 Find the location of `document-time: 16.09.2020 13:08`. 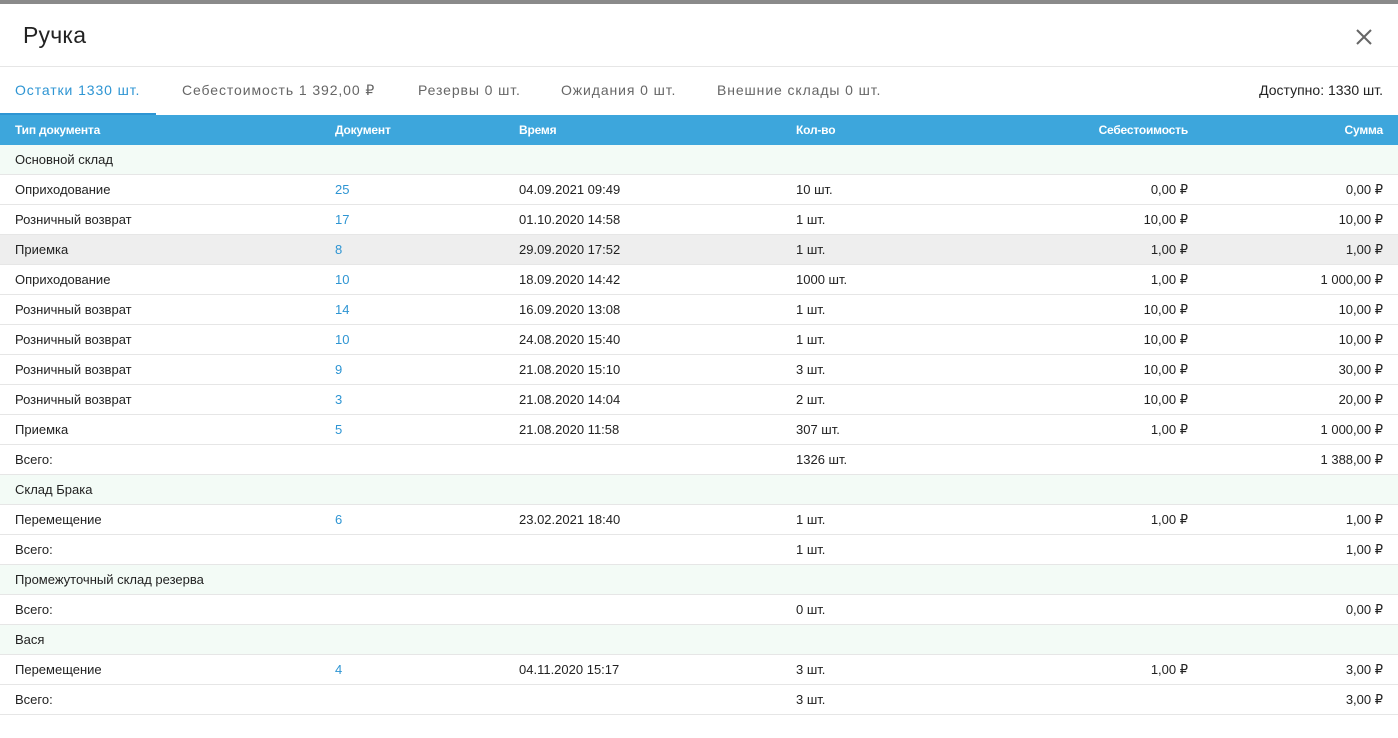

document-time: 16.09.2020 13:08 is located at coordinates (657, 309).